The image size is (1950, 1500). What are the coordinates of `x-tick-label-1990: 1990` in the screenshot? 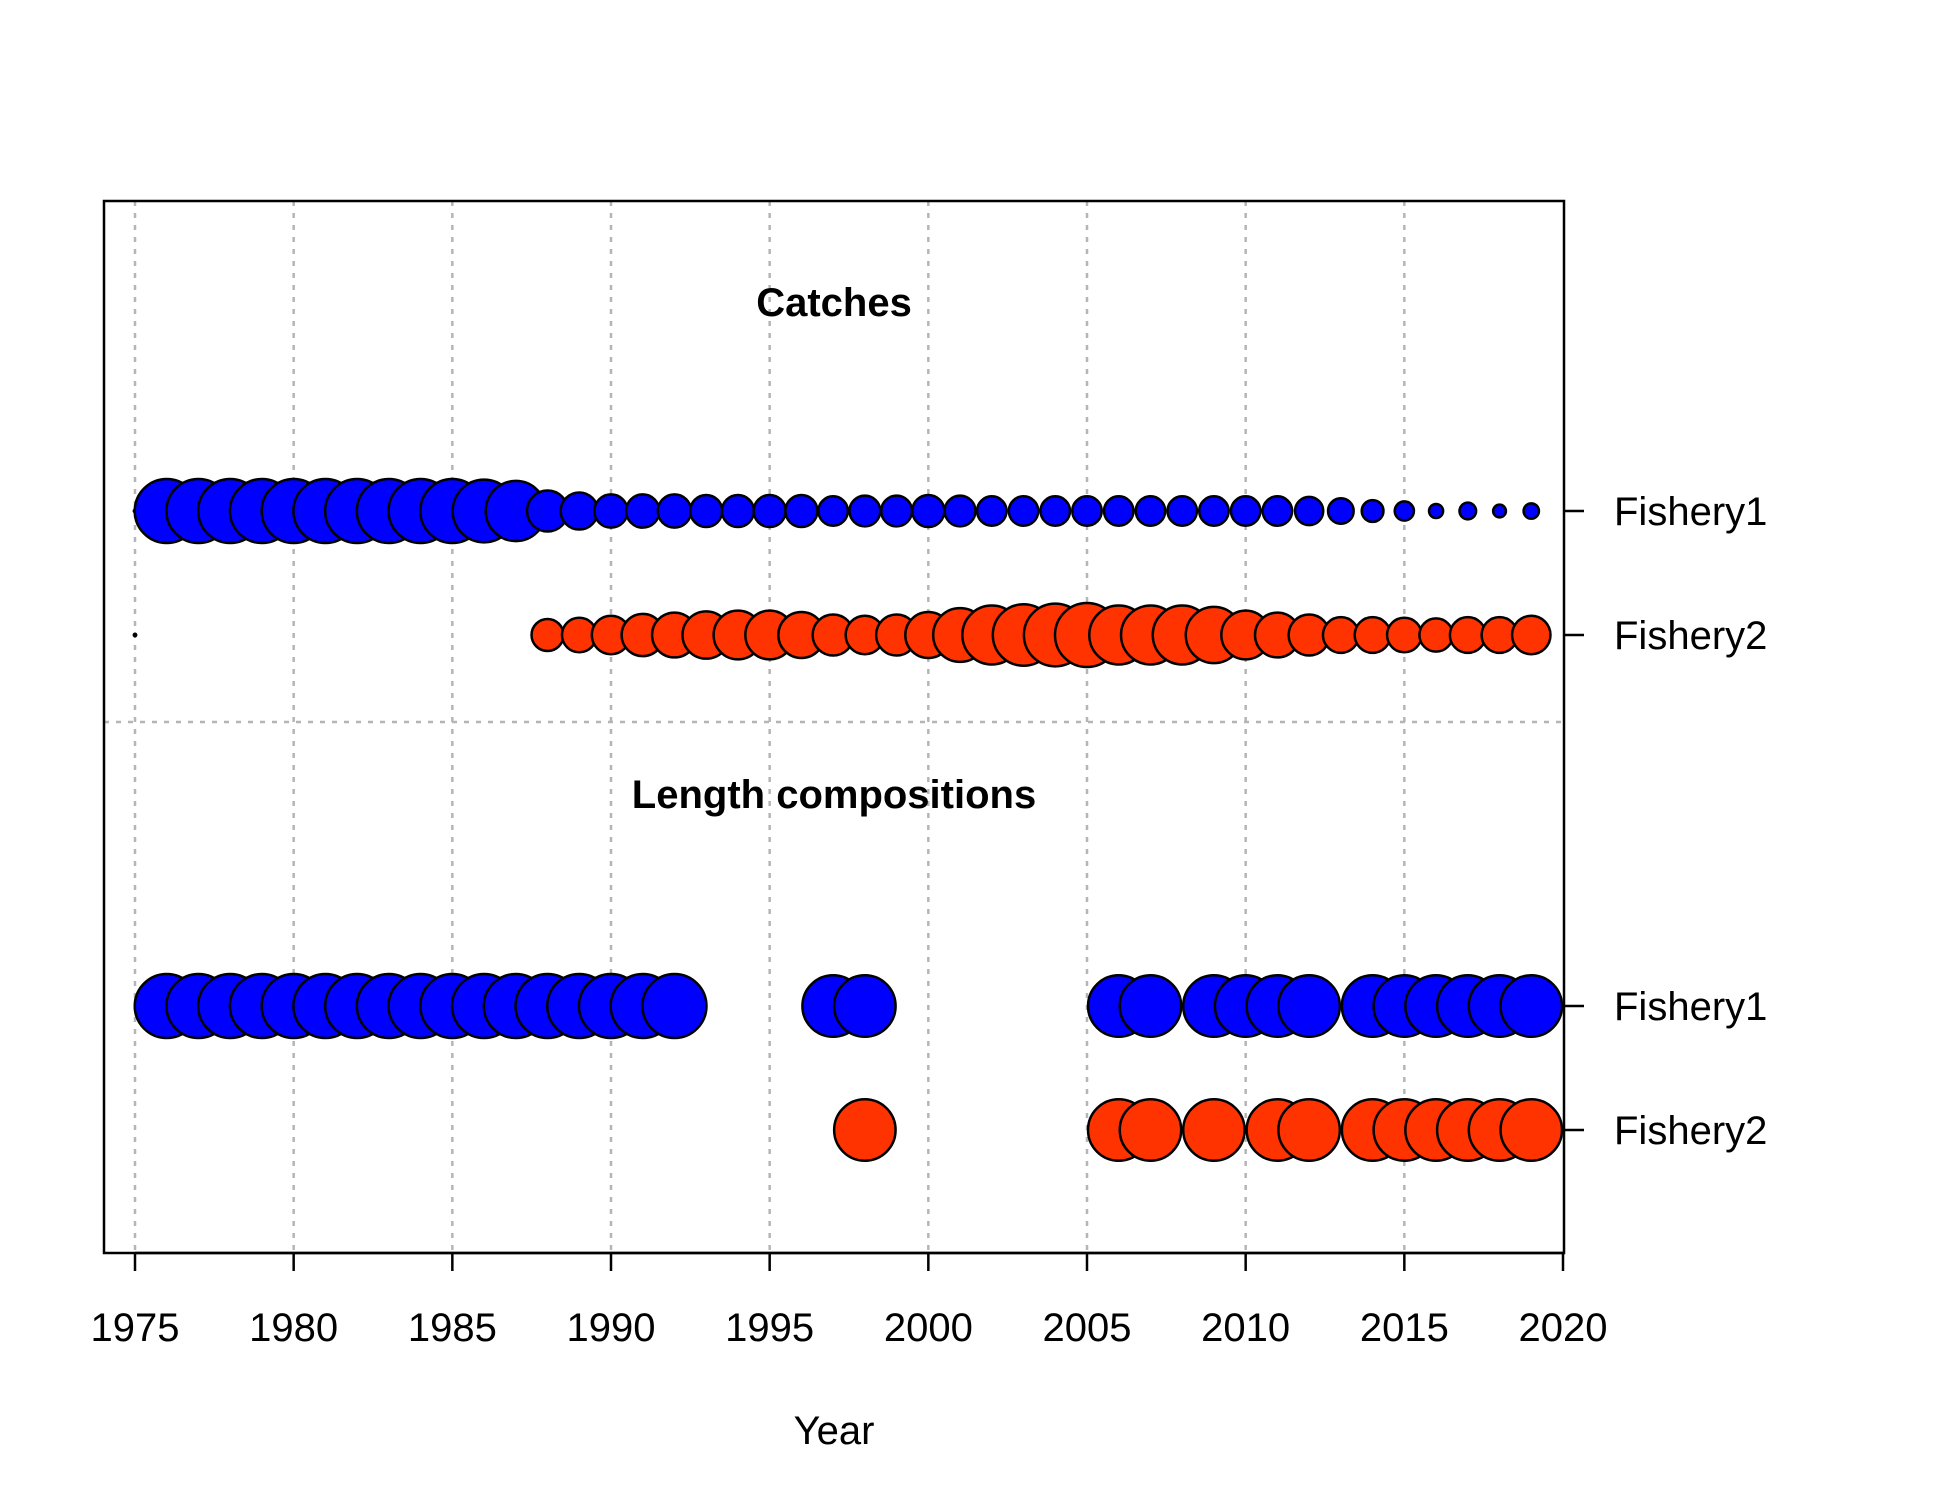 It's located at (611, 1328).